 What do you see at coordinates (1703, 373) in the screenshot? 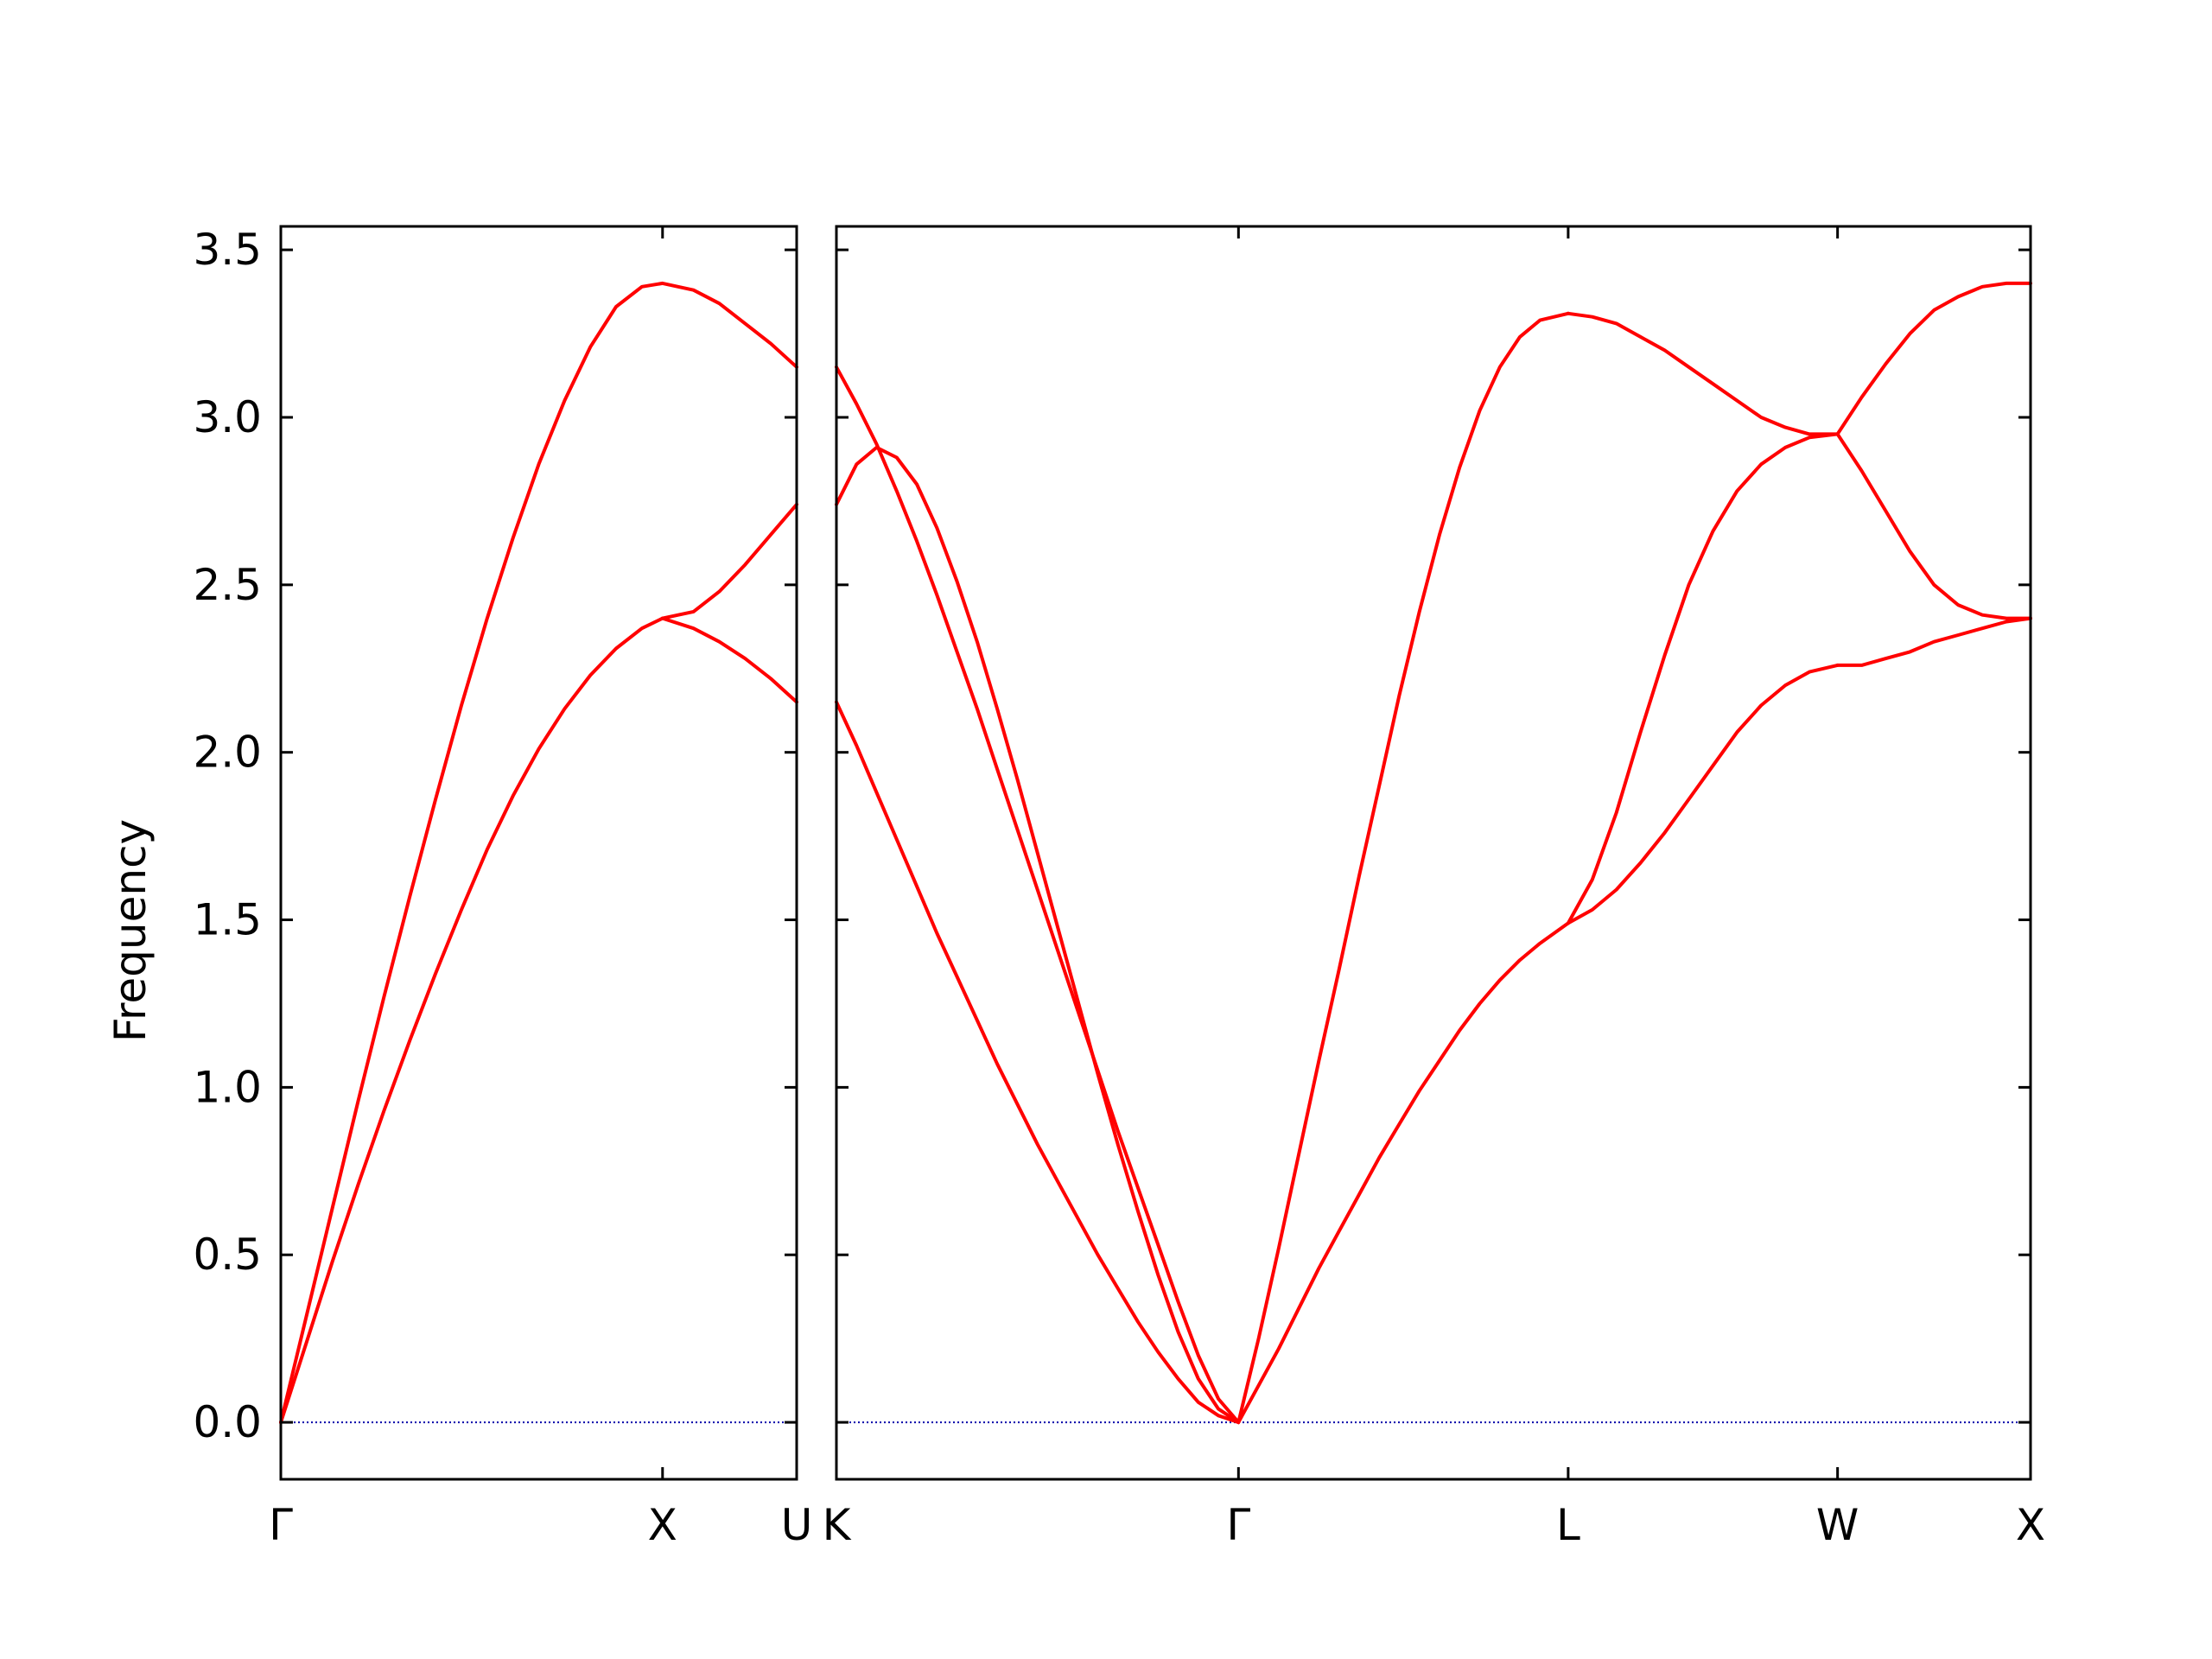
I see `band-branch-p1-s2-b0` at bounding box center [1703, 373].